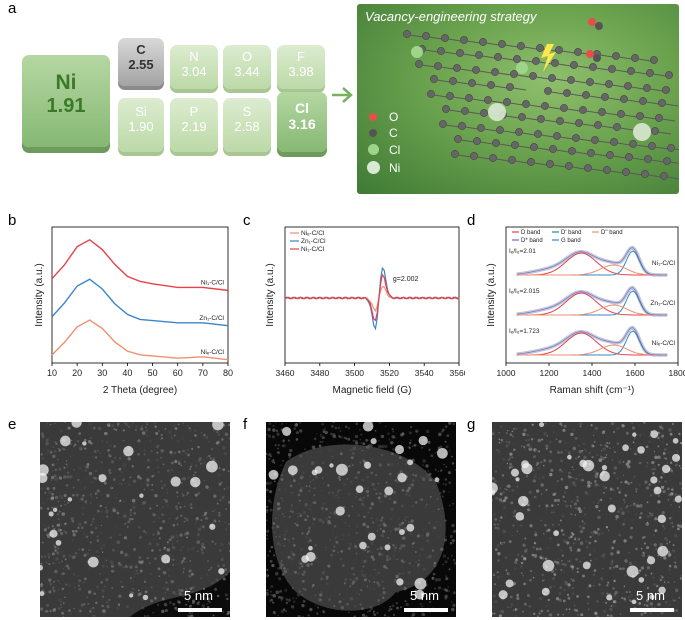 The image size is (685, 620). Describe the element at coordinates (55, 509) in the screenshot. I see `bright-particle` at that location.